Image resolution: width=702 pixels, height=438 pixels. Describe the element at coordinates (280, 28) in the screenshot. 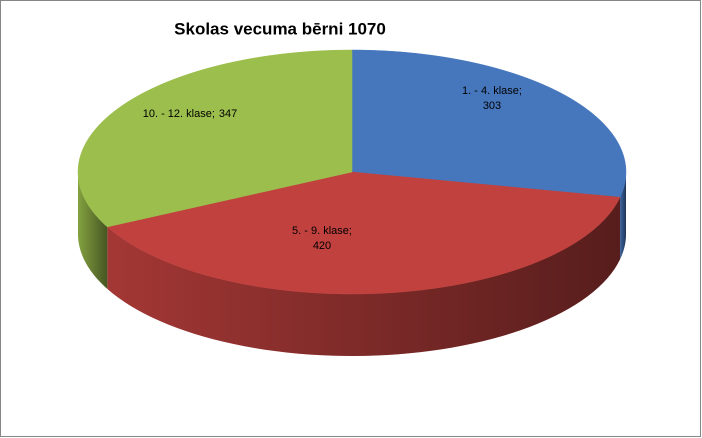

I see `chart-title: Skolas vecuma bērni 1070` at that location.